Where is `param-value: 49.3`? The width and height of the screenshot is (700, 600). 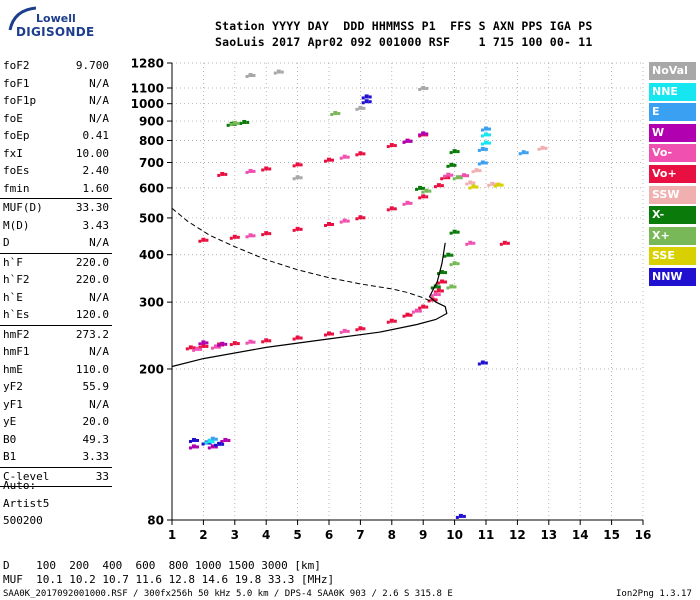
param-value: 49.3 is located at coordinates (96, 439).